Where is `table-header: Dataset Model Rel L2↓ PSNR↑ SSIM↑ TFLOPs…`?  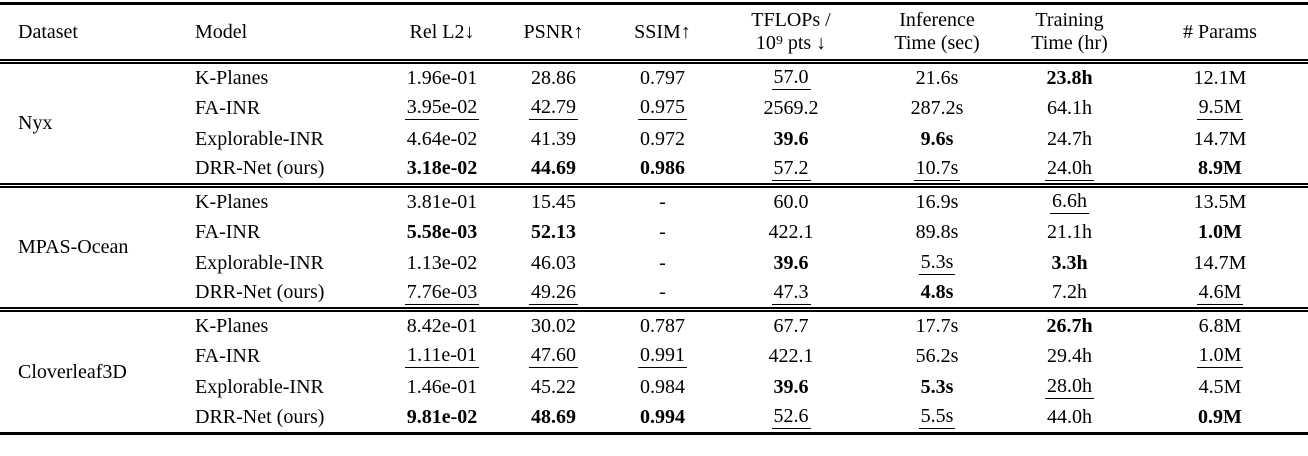 table-header: Dataset Model Rel L2↓ PSNR↑ SSIM↑ TFLOPs… is located at coordinates (654, 33).